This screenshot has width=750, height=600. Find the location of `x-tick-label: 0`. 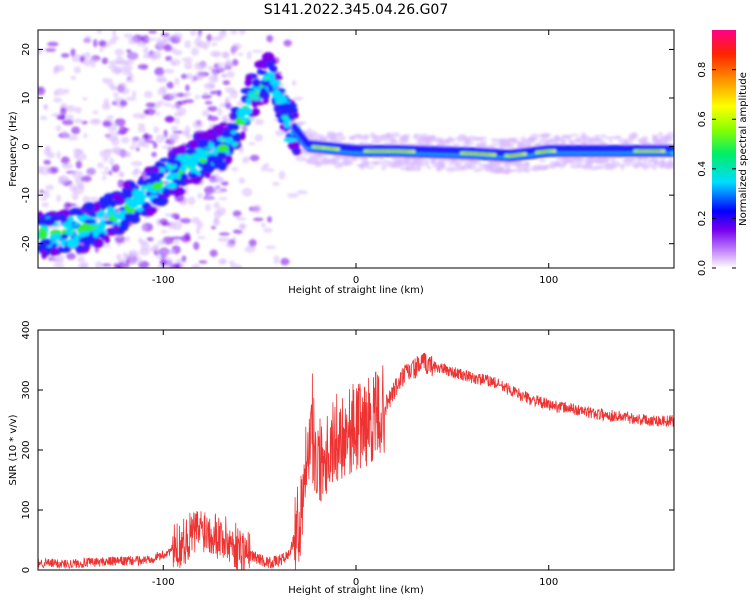

x-tick-label: 0 is located at coordinates (356, 582).